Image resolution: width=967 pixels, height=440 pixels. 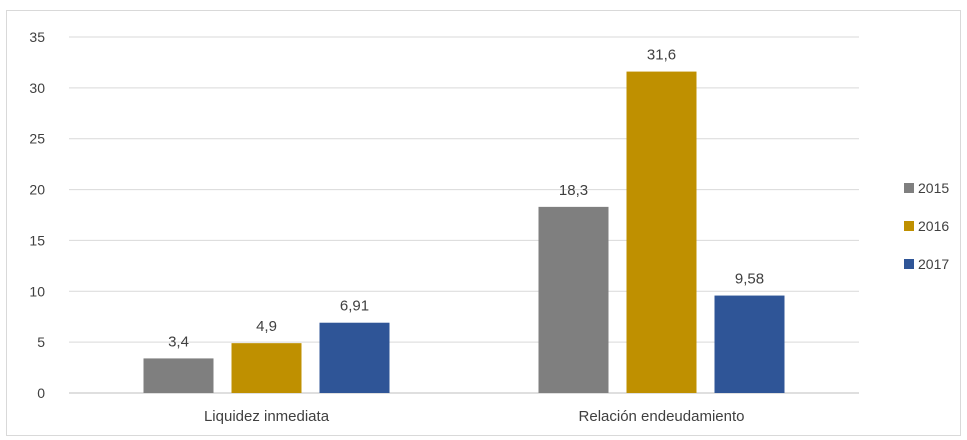 I want to click on bar-2016-liquidez, so click(x=266, y=368).